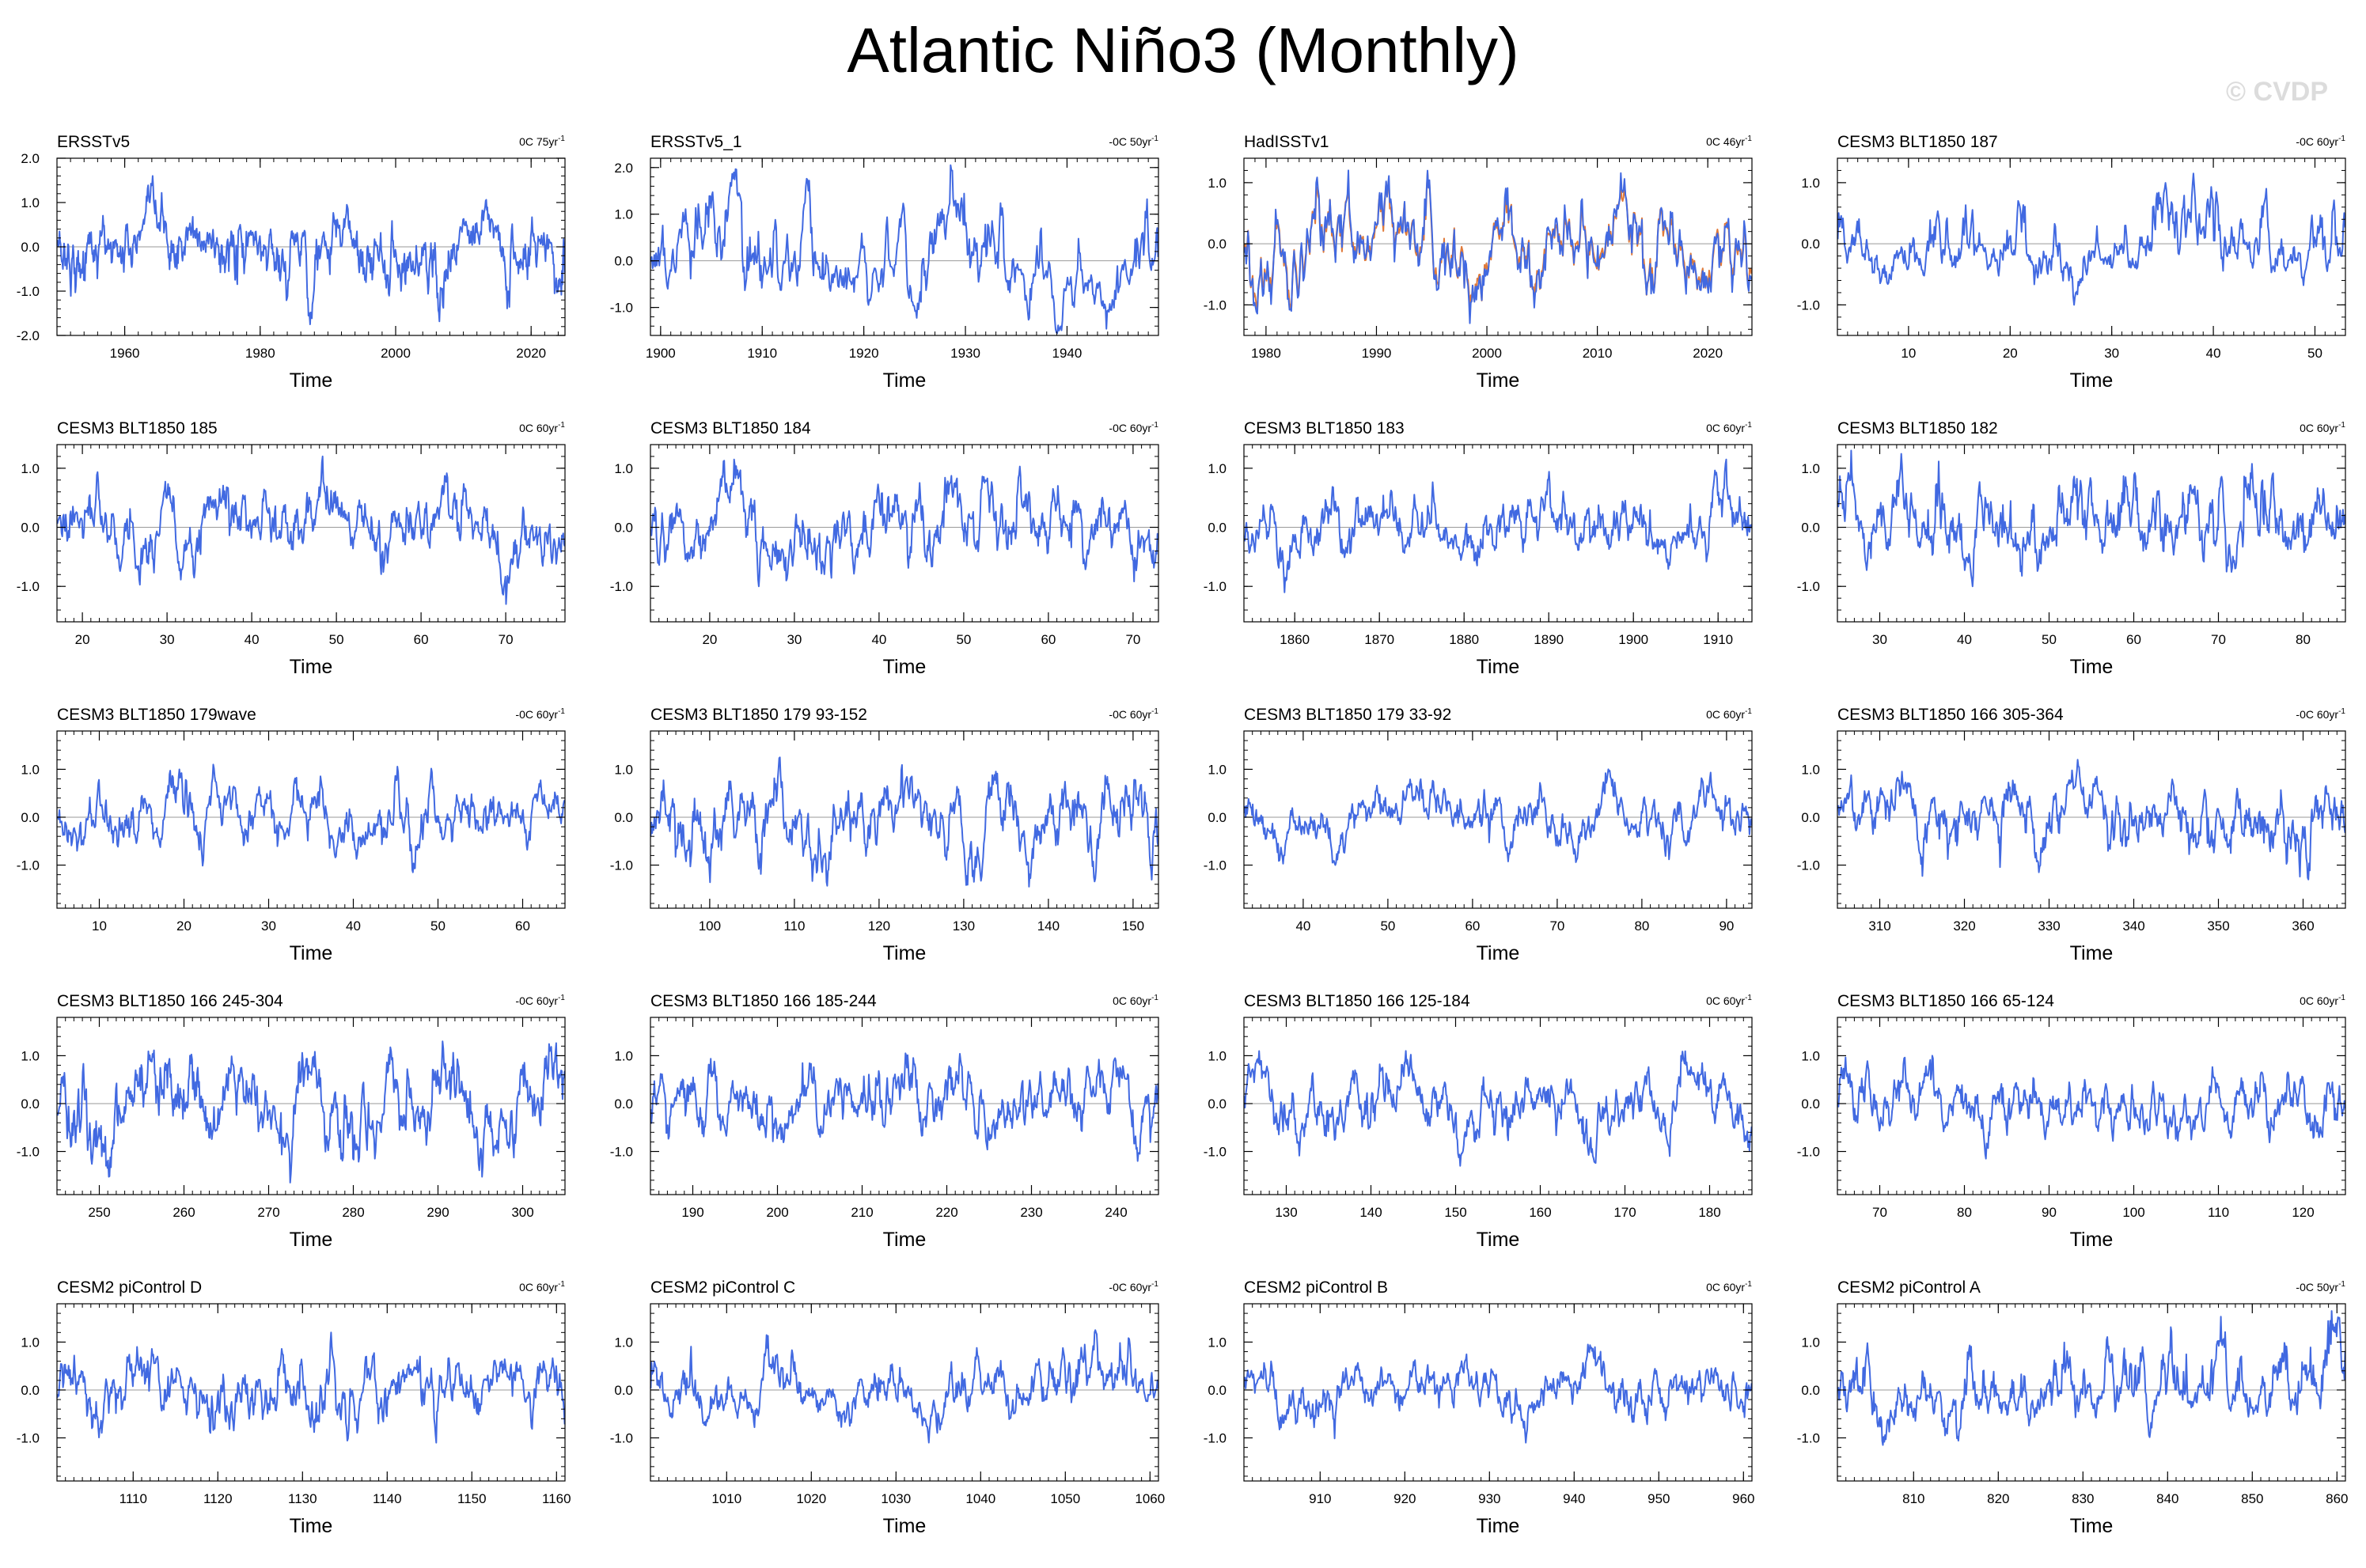 This screenshot has height=1568, width=2366. I want to click on x-tick-label: 1900, so click(1633, 639).